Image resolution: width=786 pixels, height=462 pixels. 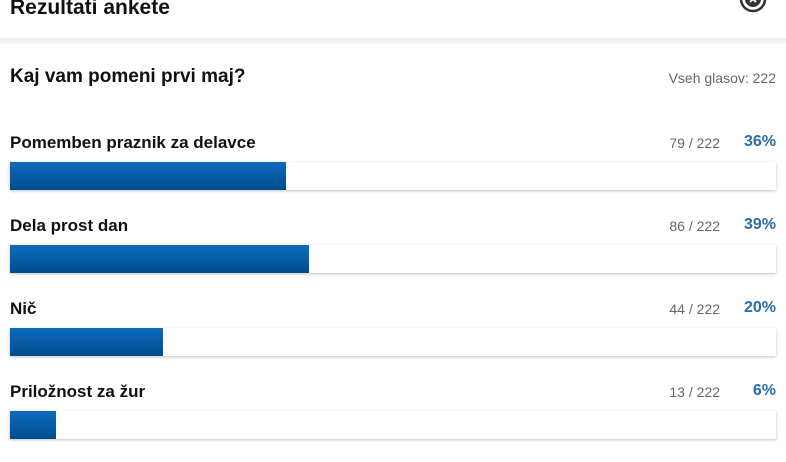 I want to click on option-label: Priložnost za žur, so click(x=78, y=391).